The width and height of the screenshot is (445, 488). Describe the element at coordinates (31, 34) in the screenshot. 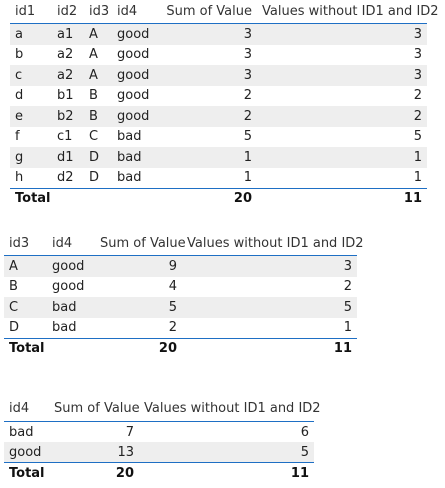

I see `cell-id1: a` at that location.